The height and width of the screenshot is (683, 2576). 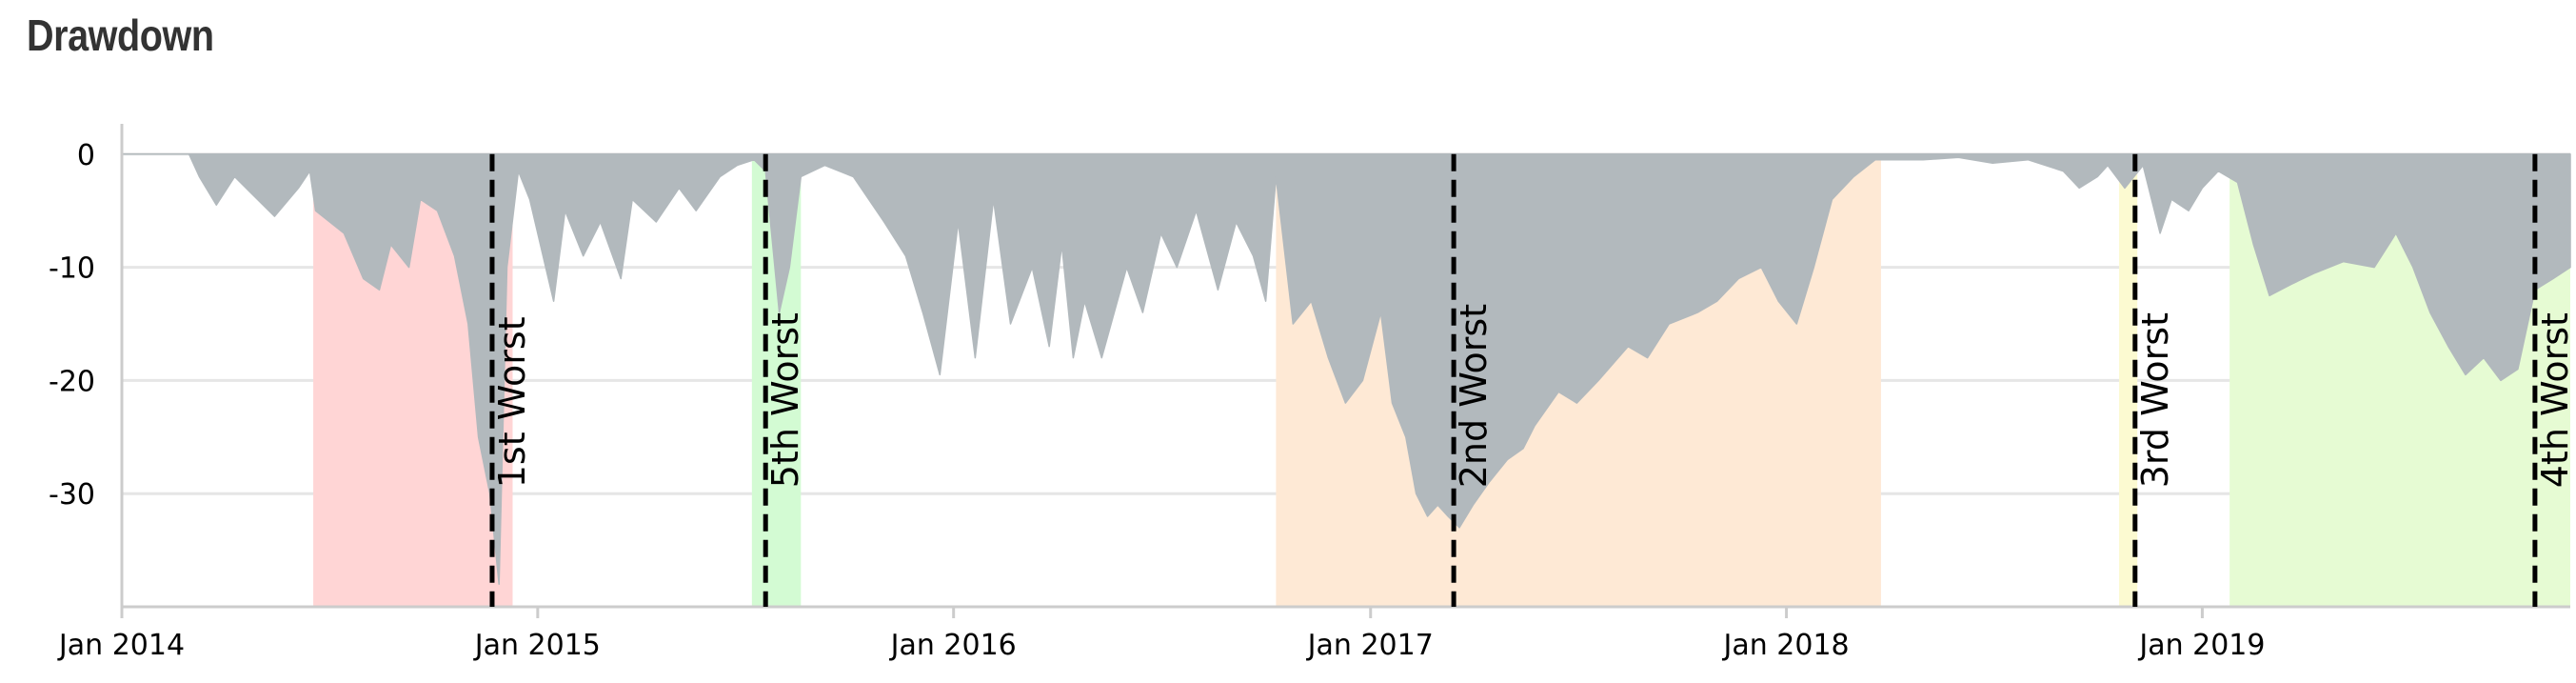 I want to click on period-label: 1st Worst, so click(x=512, y=402).